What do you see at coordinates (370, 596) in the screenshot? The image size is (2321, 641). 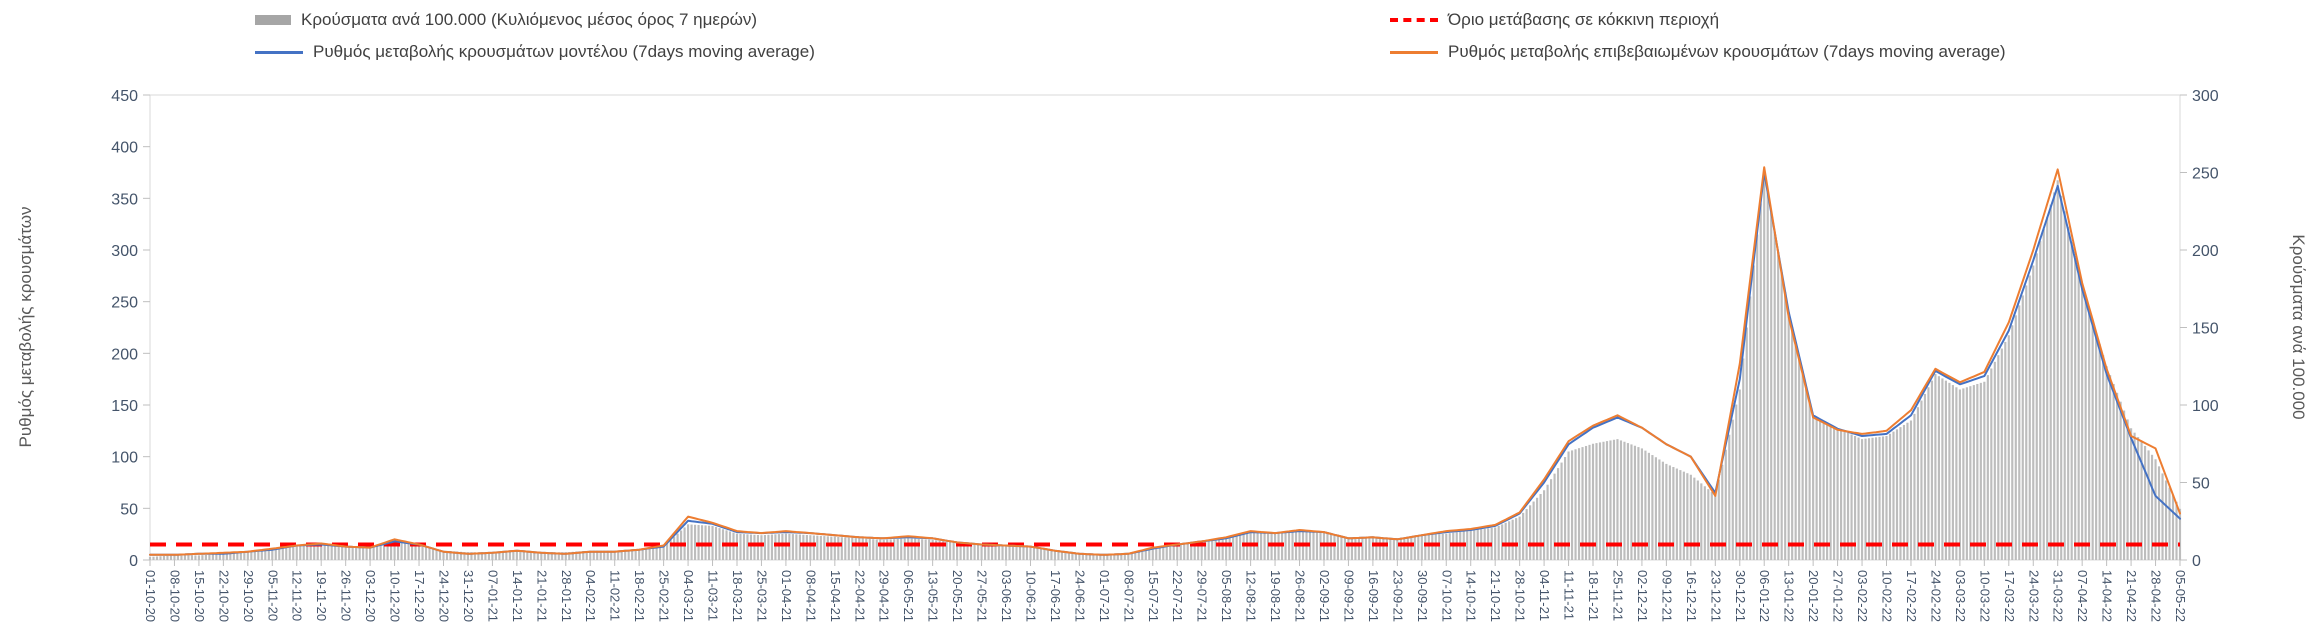 I see `svg-text: 03-12-20` at bounding box center [370, 596].